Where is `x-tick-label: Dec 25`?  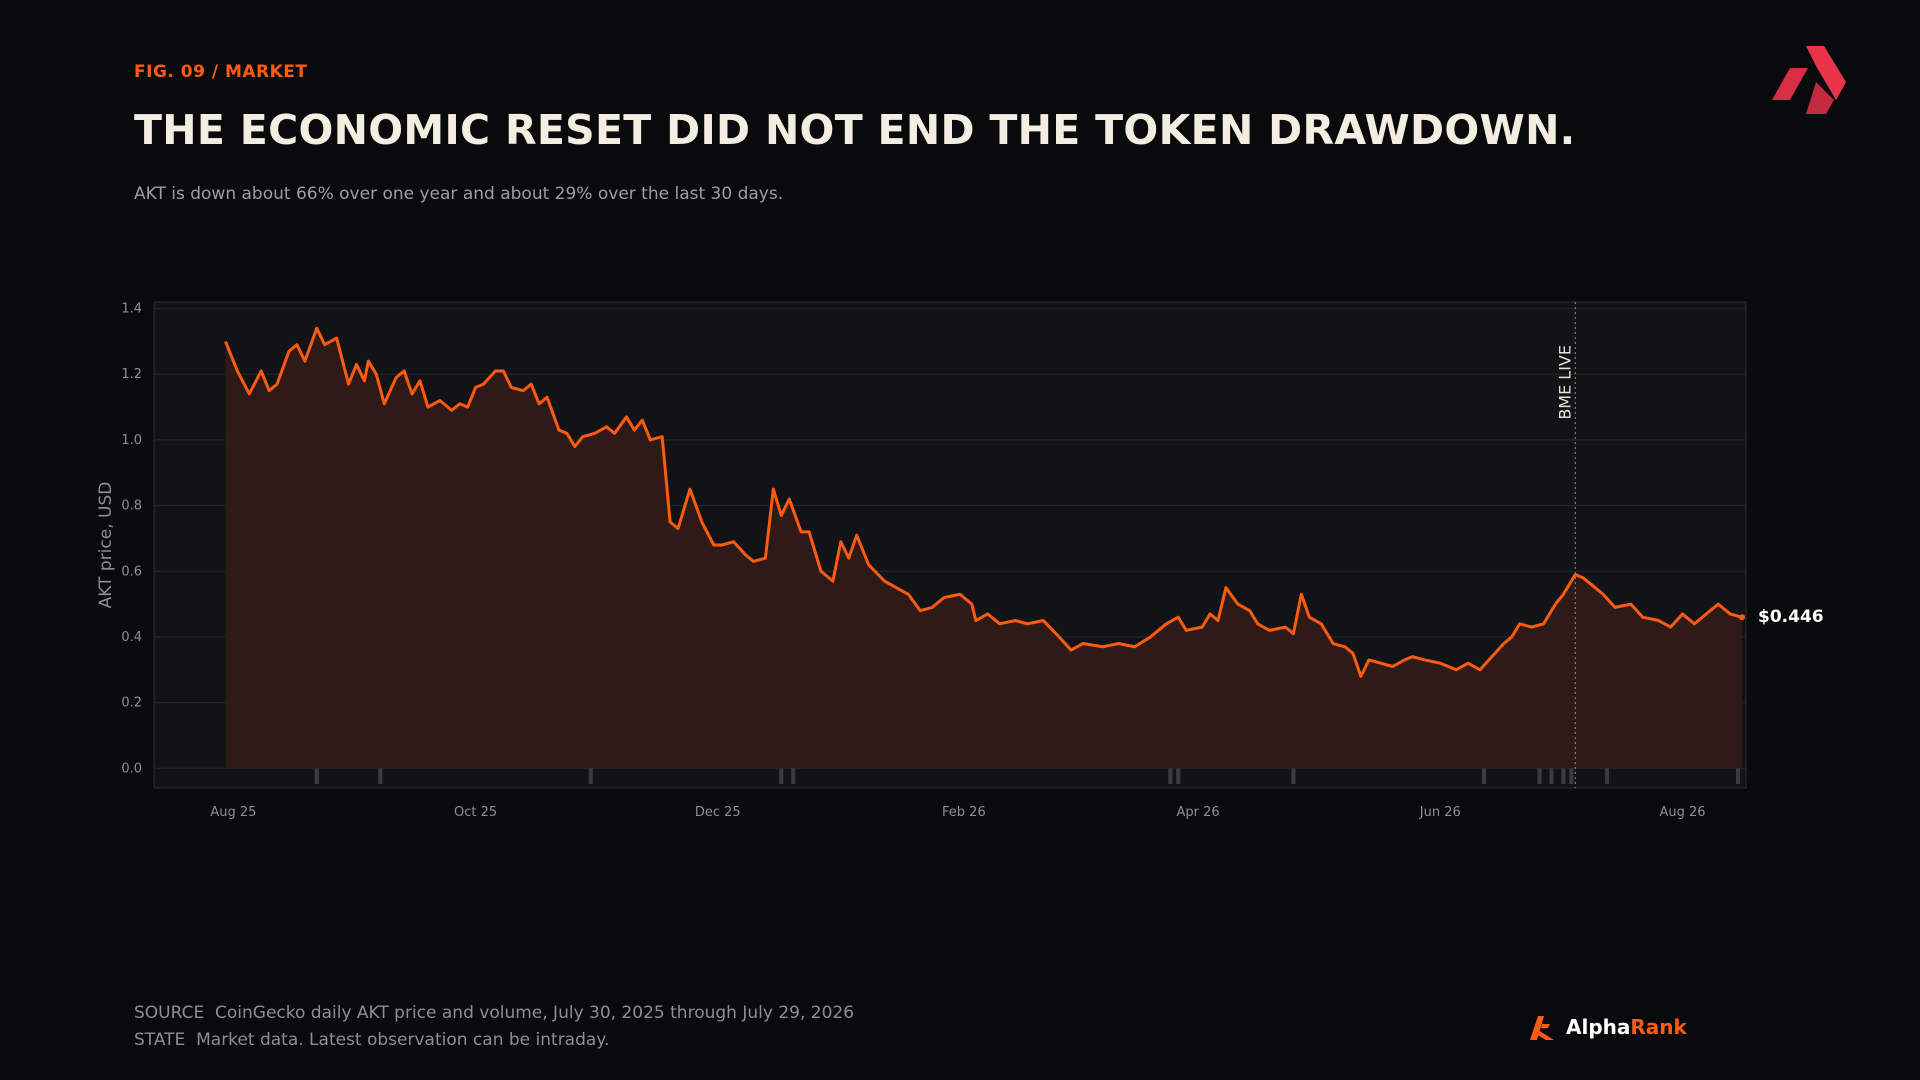
x-tick-label: Dec 25 is located at coordinates (718, 812).